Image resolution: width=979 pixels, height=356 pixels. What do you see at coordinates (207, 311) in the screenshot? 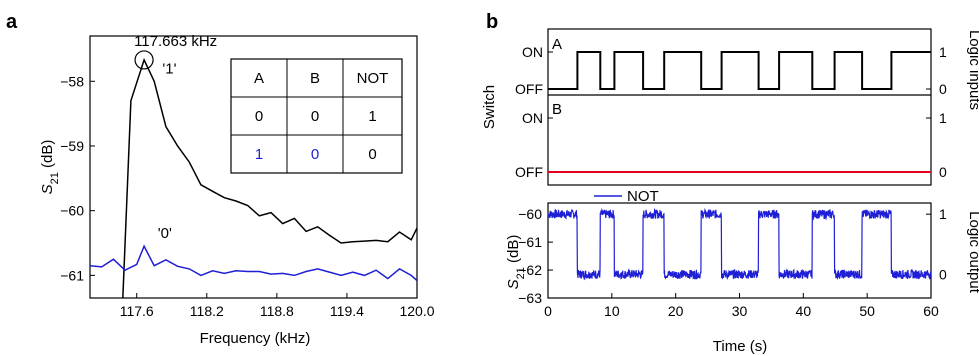
I see `a-xtick-label: 118.2` at bounding box center [207, 311].